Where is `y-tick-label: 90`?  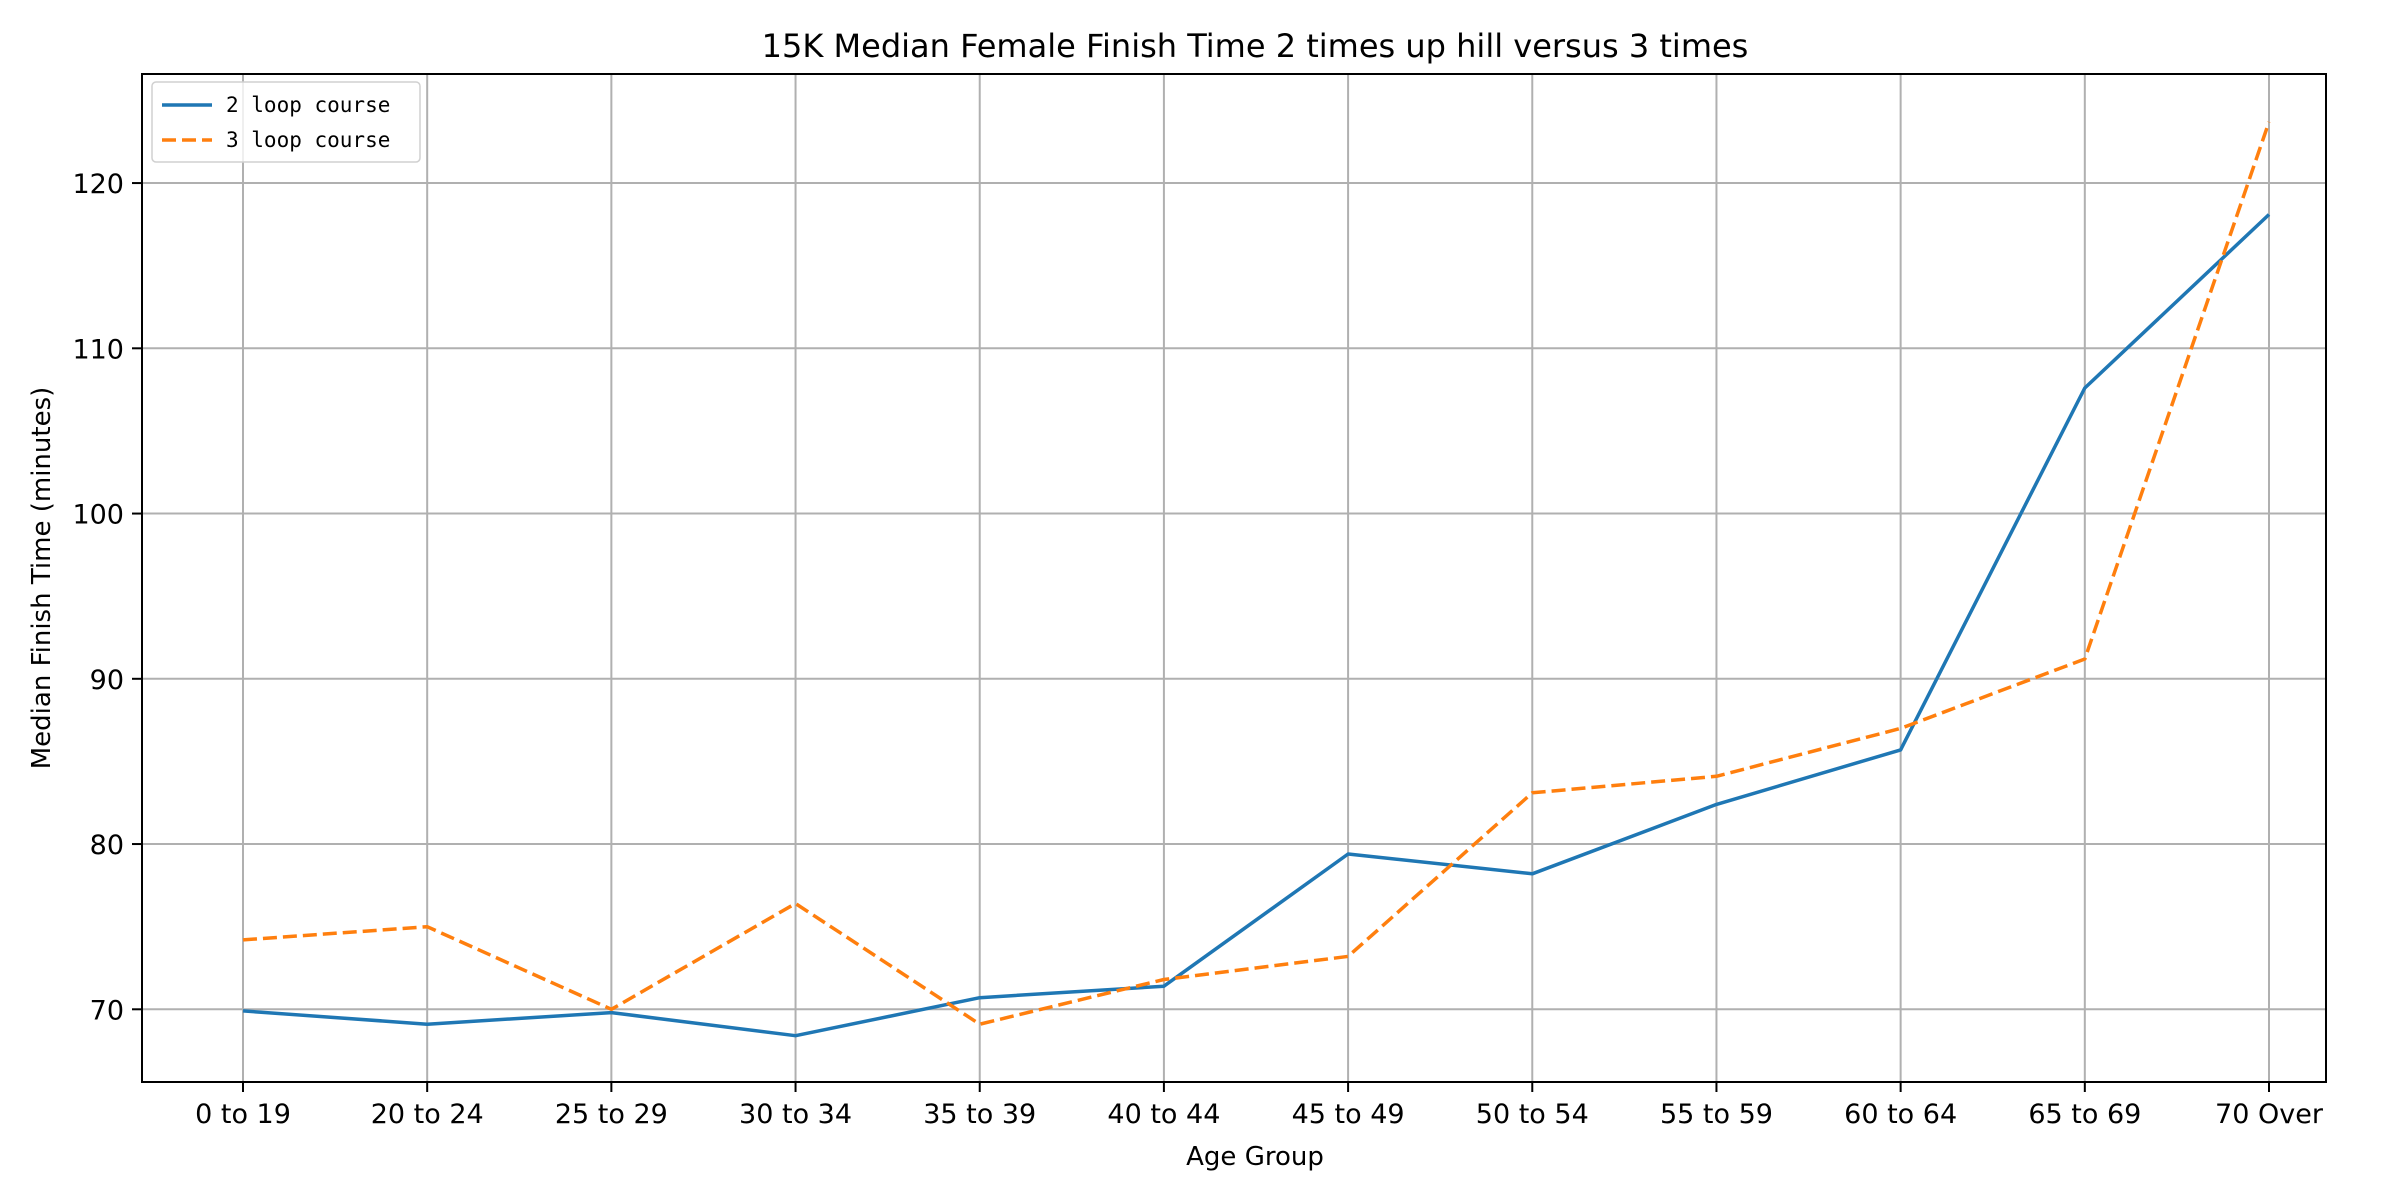
y-tick-label: 90 is located at coordinates (107, 680).